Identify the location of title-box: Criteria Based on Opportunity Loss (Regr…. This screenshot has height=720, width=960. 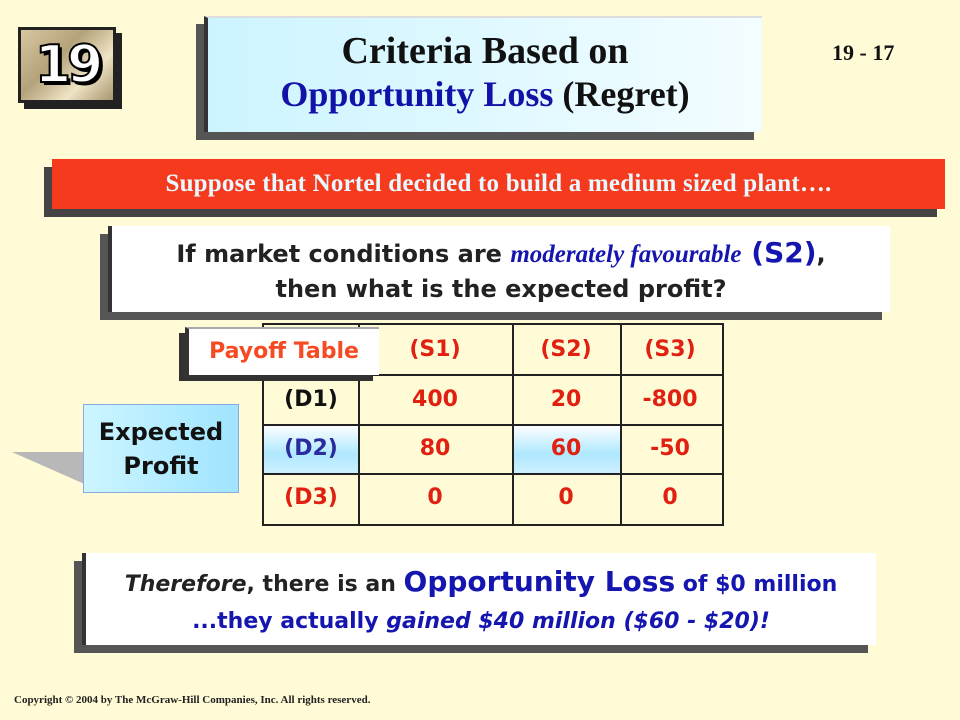
(483, 74).